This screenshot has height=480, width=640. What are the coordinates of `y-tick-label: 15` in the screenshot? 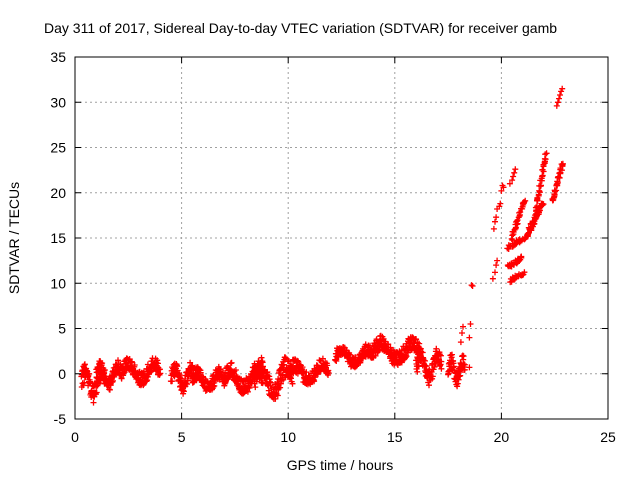 It's located at (58, 238).